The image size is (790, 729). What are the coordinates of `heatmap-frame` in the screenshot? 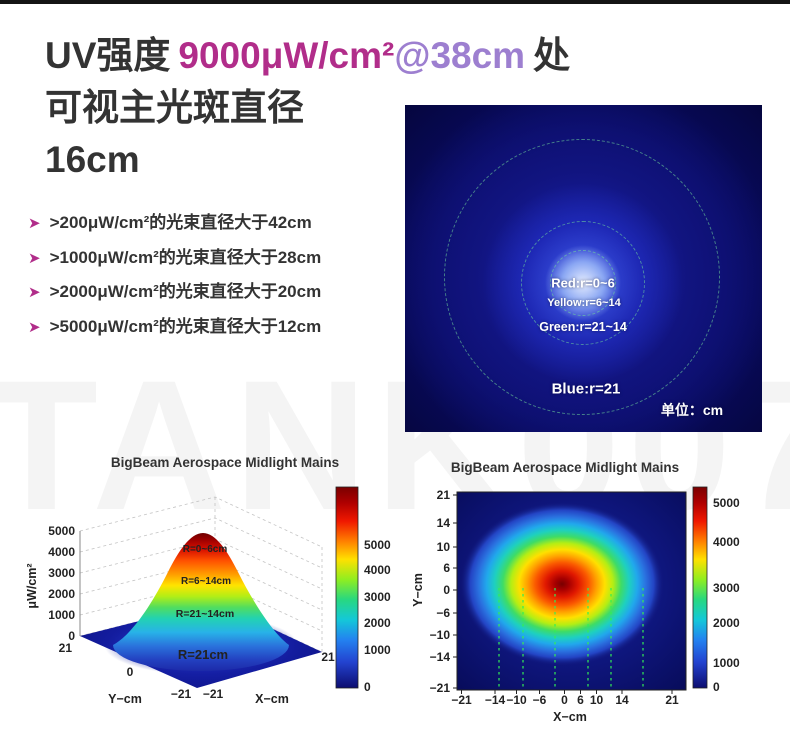 It's located at (571, 591).